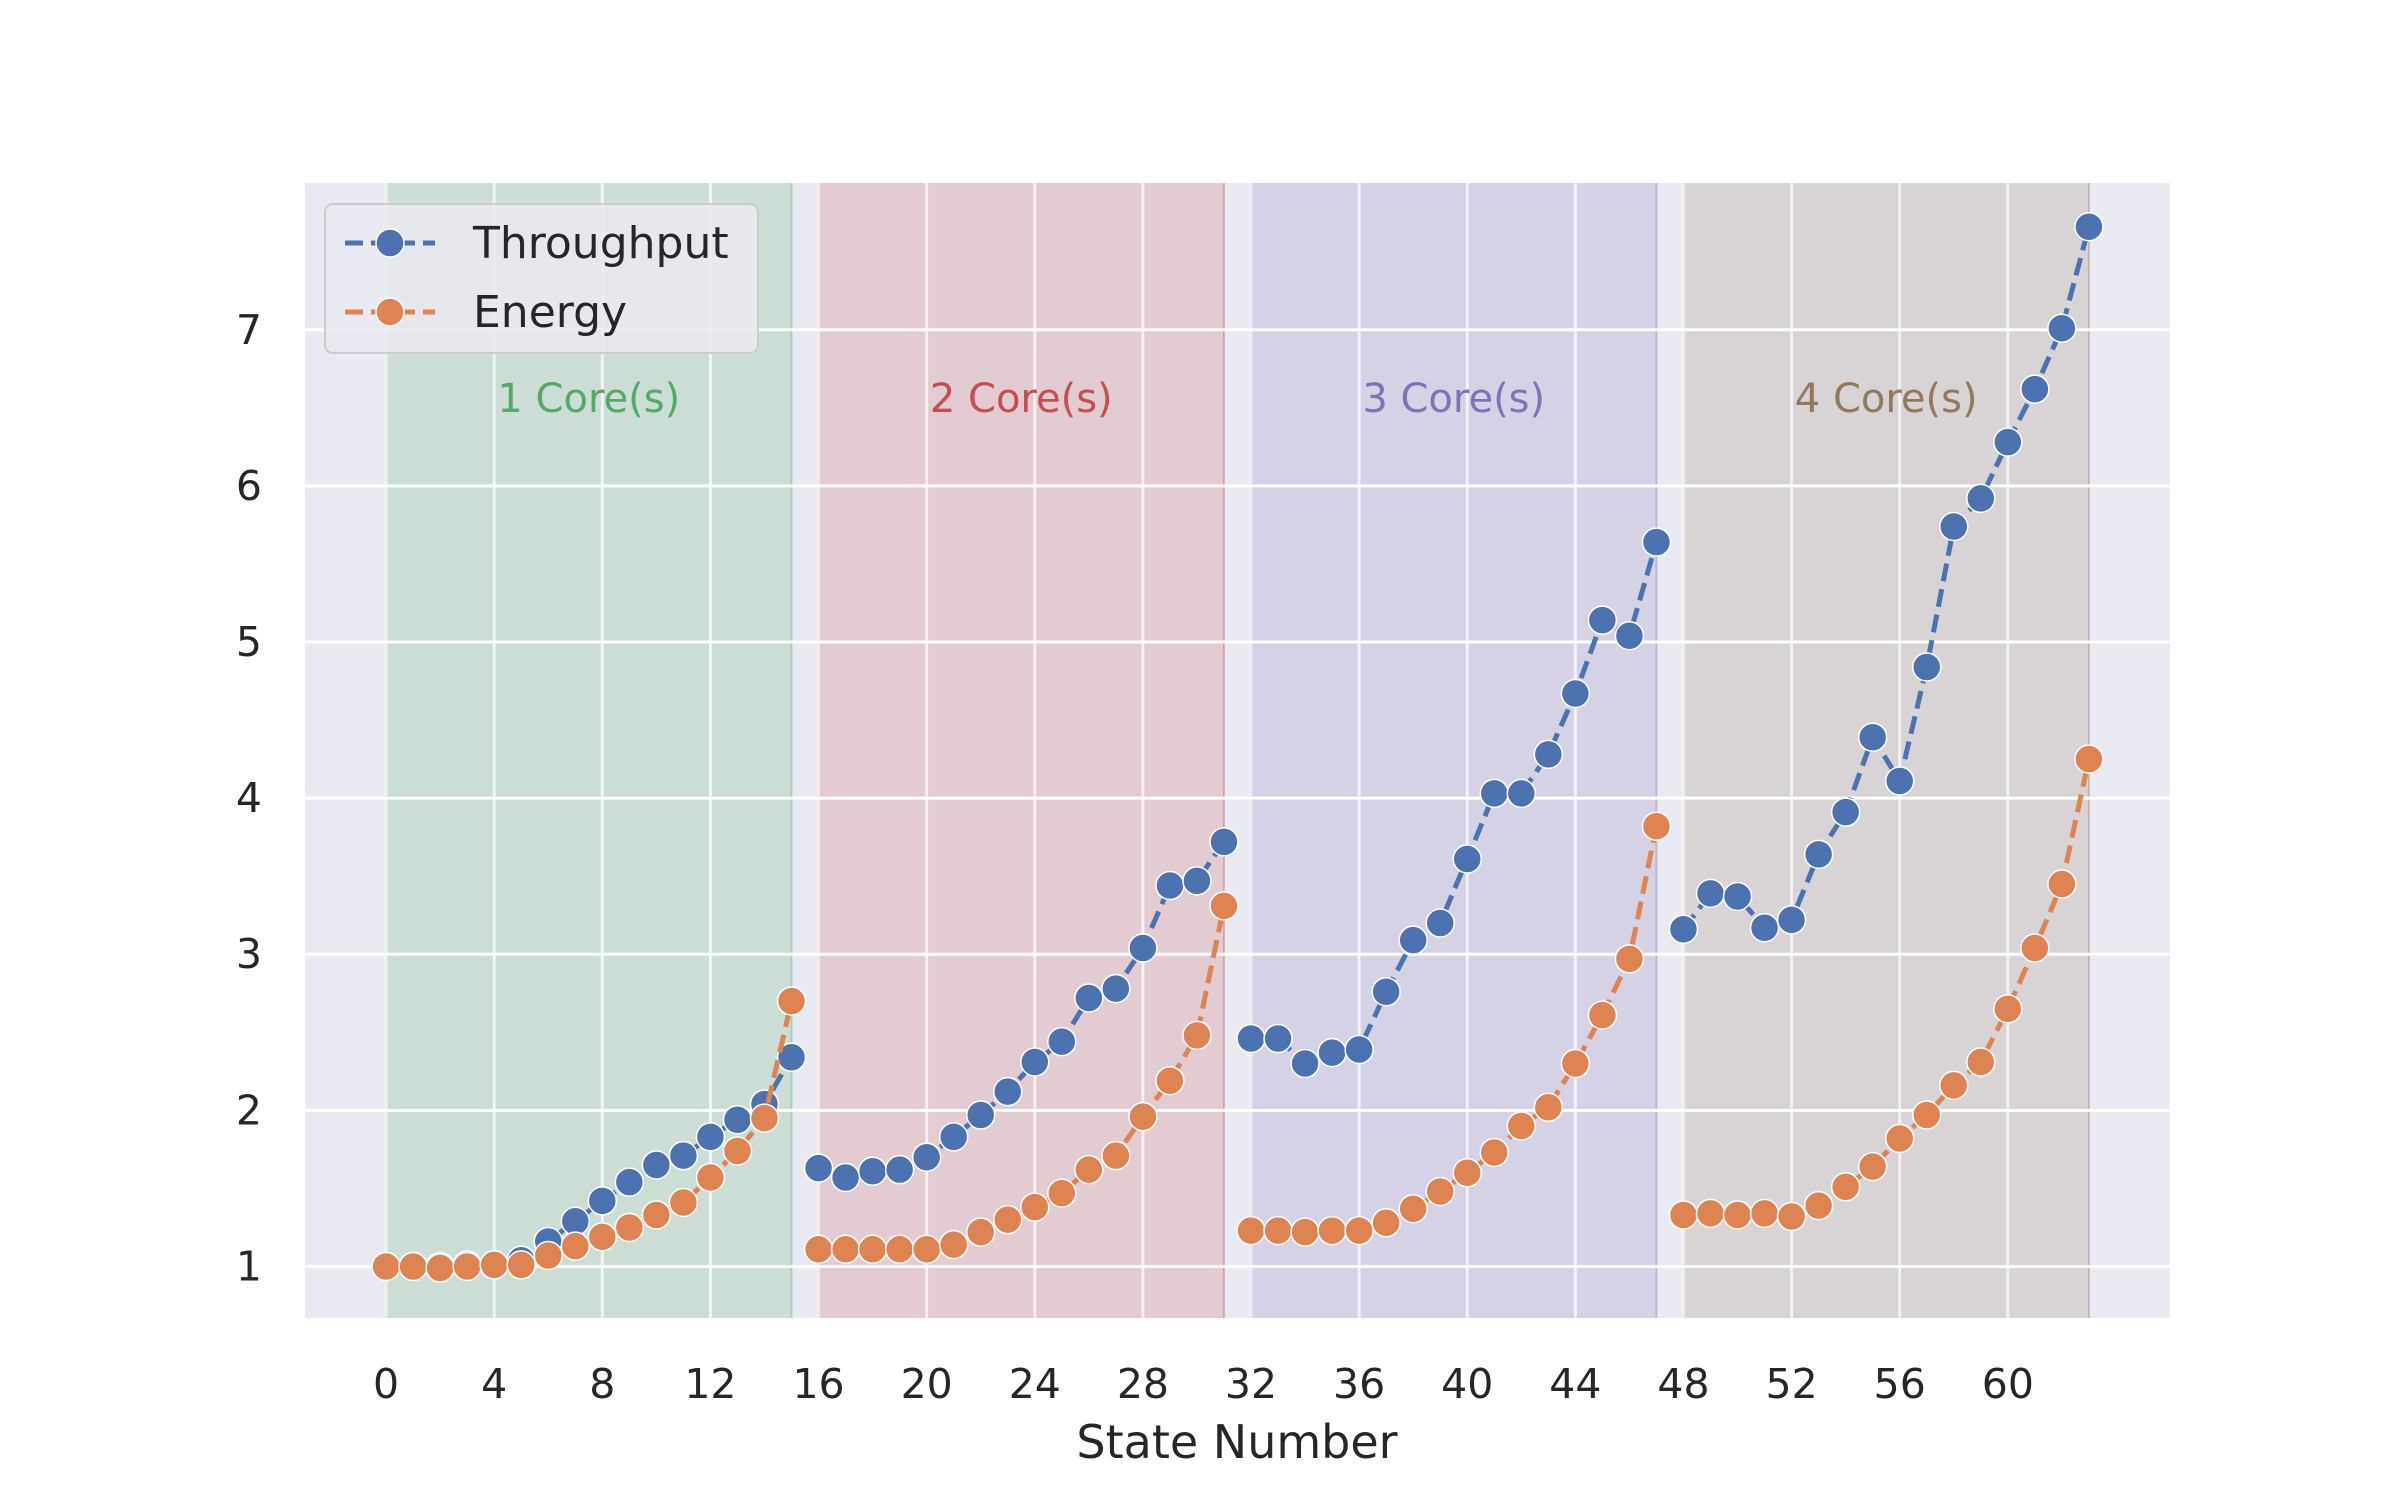 Image resolution: width=2400 pixels, height=1500 pixels. What do you see at coordinates (1900, 1384) in the screenshot?
I see `x-tick-label: 56` at bounding box center [1900, 1384].